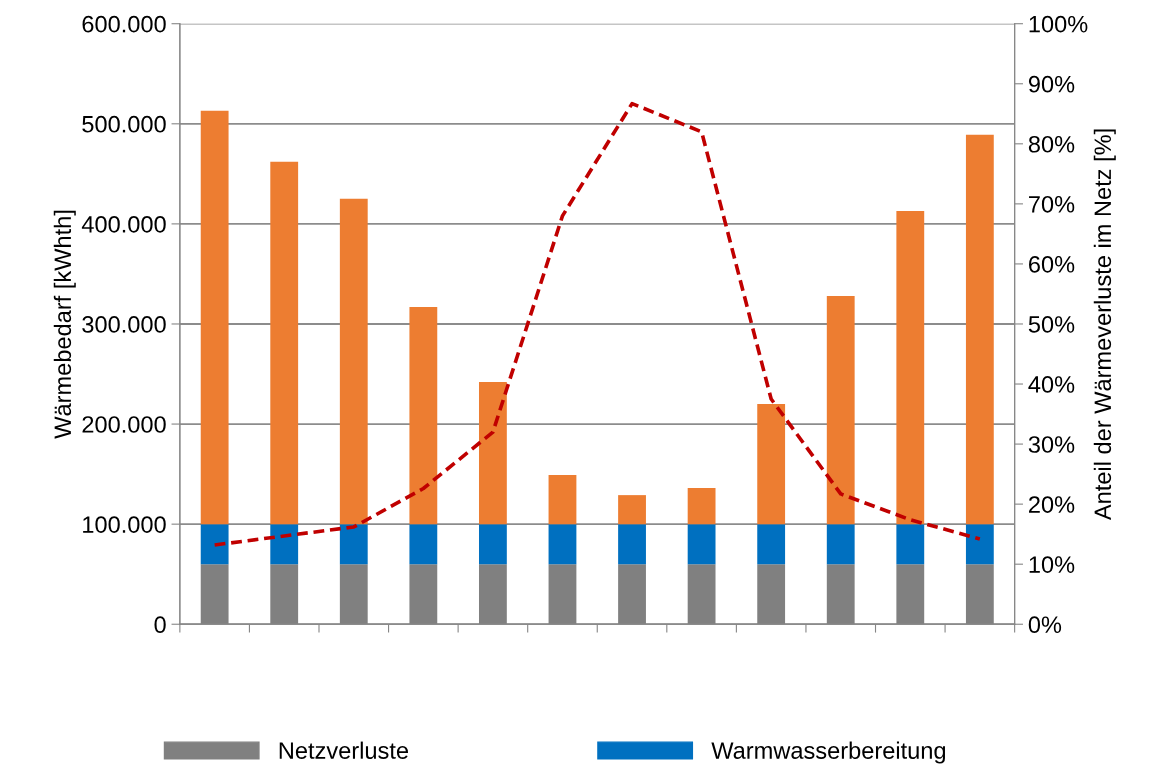  What do you see at coordinates (828, 752) in the screenshot?
I see `legend-label: Warmwasserbereitung` at bounding box center [828, 752].